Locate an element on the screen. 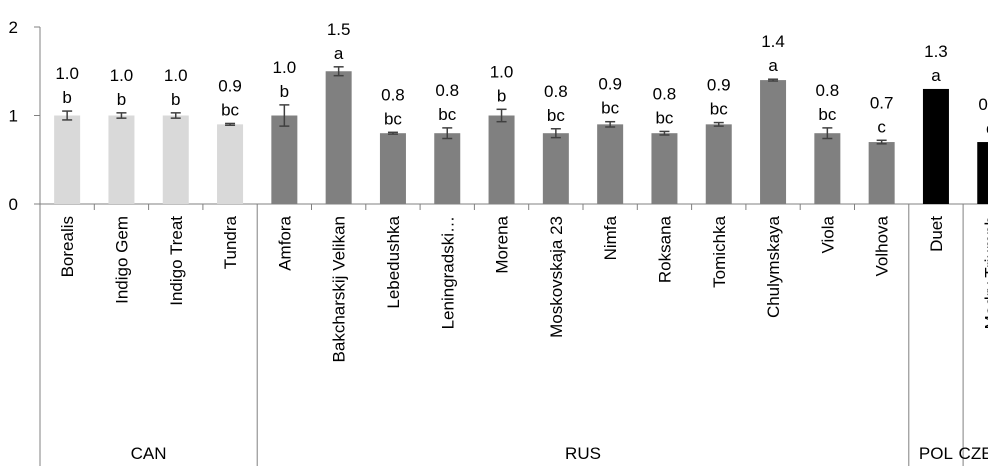 The height and width of the screenshot is (466, 988). category-label: Volhova is located at coordinates (882, 245).